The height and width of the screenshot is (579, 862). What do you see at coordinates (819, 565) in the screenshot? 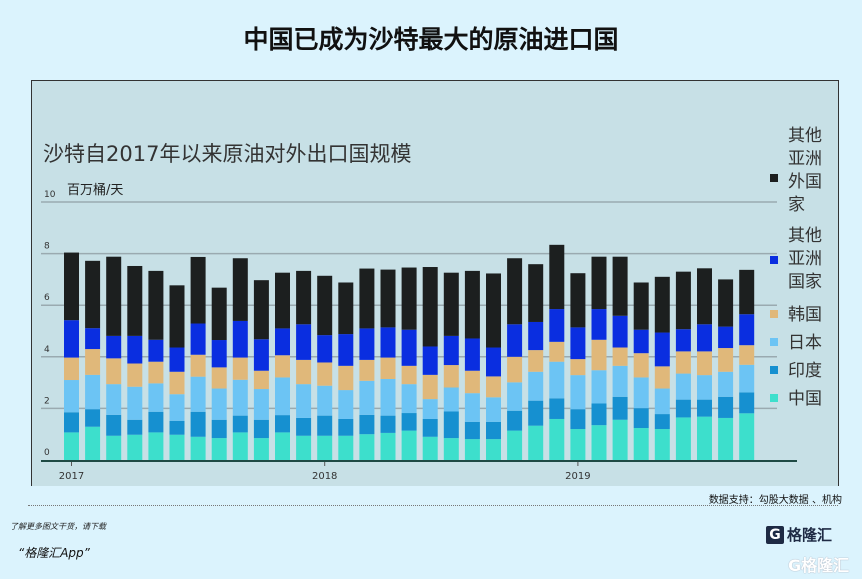
I see `watermark-logo: G格隆汇` at bounding box center [819, 565].